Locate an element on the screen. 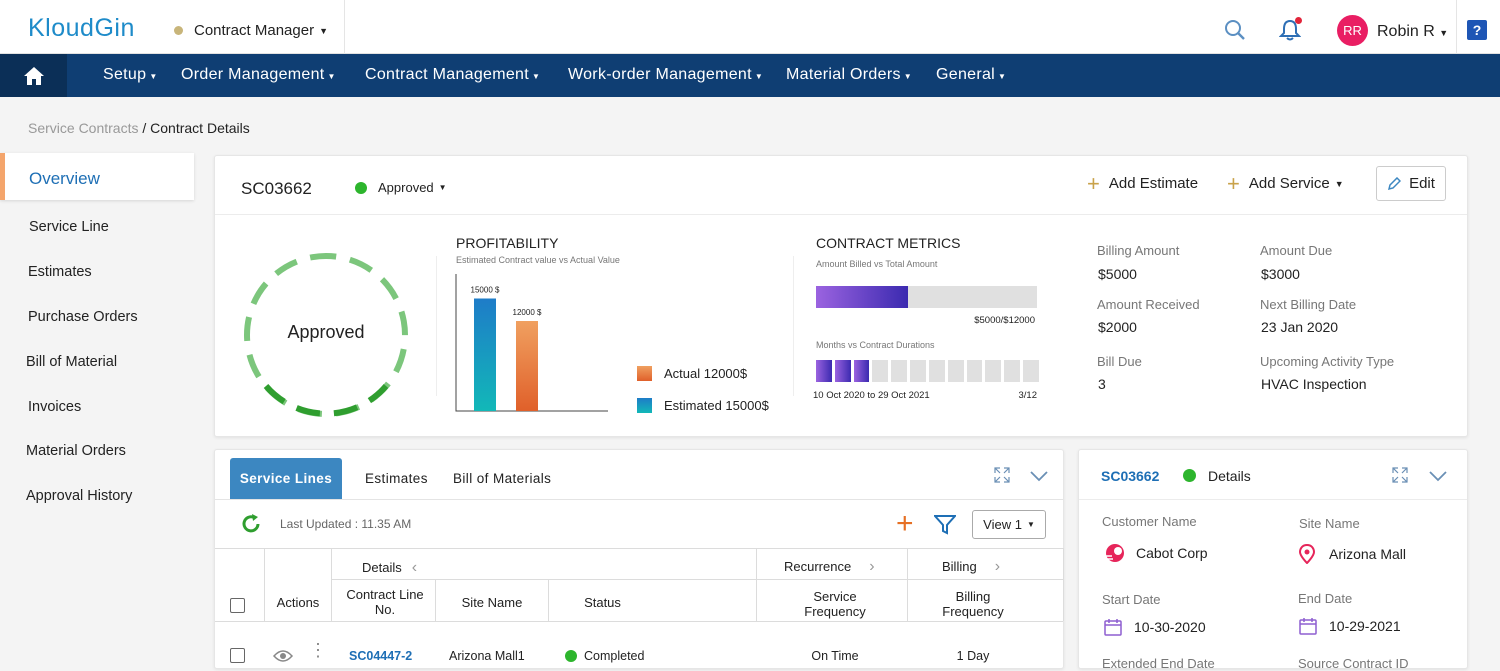  more-vertical-icon: ⋮ is located at coordinates (318, 650).